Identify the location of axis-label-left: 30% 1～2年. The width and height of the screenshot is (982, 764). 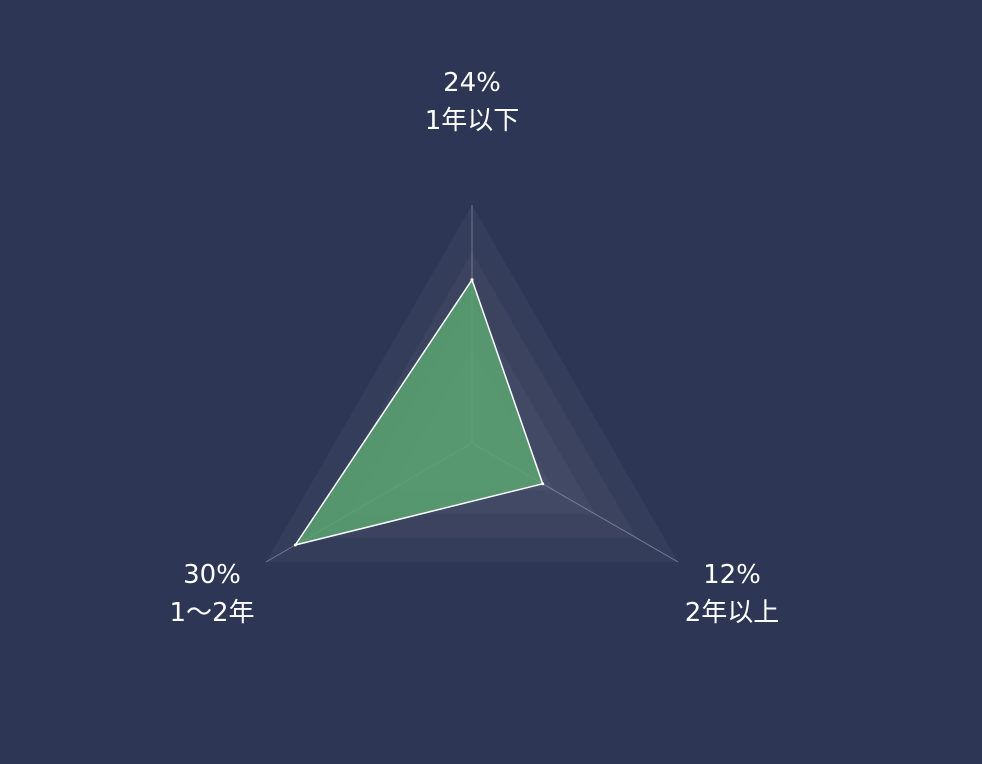
(212, 594).